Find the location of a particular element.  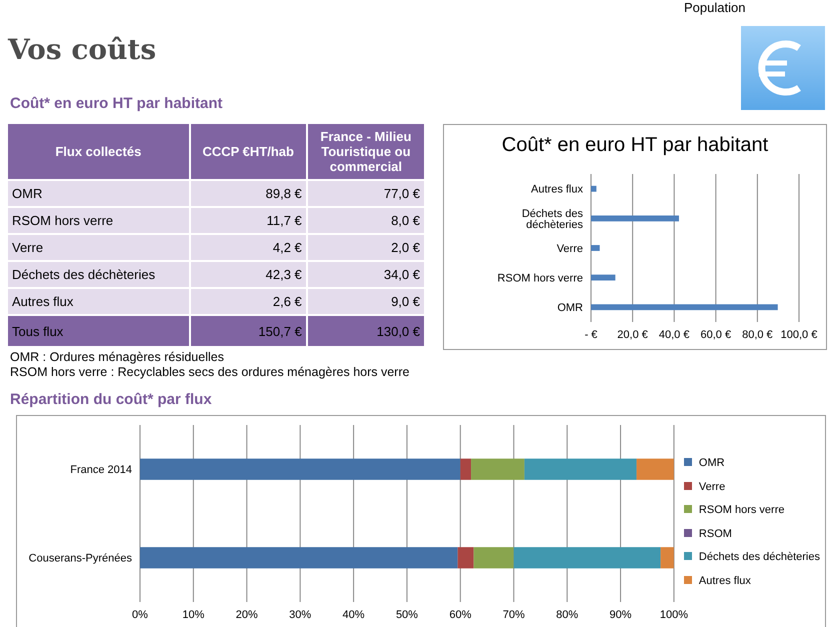

data-label: 11,7 € is located at coordinates (248, 220).